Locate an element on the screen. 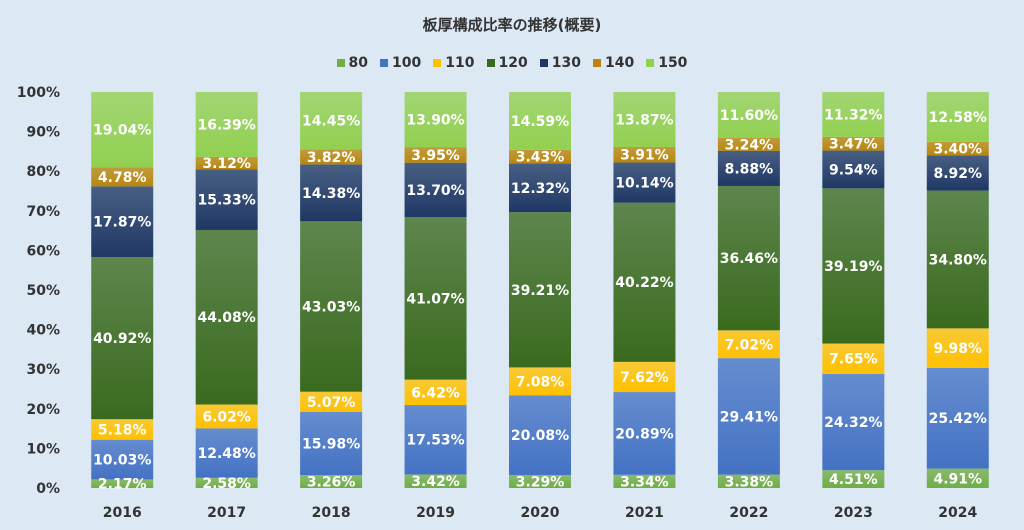 This screenshot has height=530, width=1024. bar-segment-140-2018 is located at coordinates (331, 157).